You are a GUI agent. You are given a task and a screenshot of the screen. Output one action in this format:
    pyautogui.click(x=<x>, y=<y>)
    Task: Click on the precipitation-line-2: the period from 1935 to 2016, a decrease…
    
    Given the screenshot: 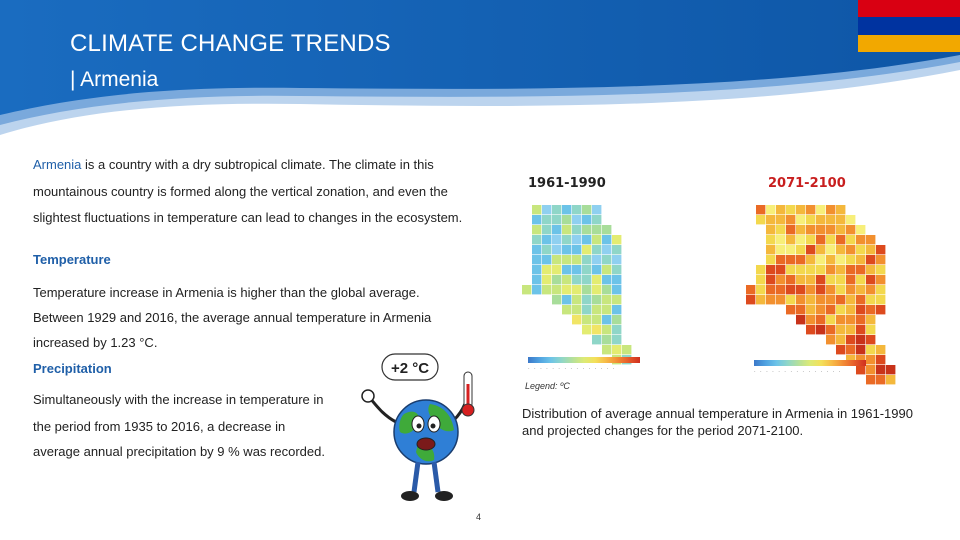 What is the action you would take?
    pyautogui.click(x=159, y=426)
    